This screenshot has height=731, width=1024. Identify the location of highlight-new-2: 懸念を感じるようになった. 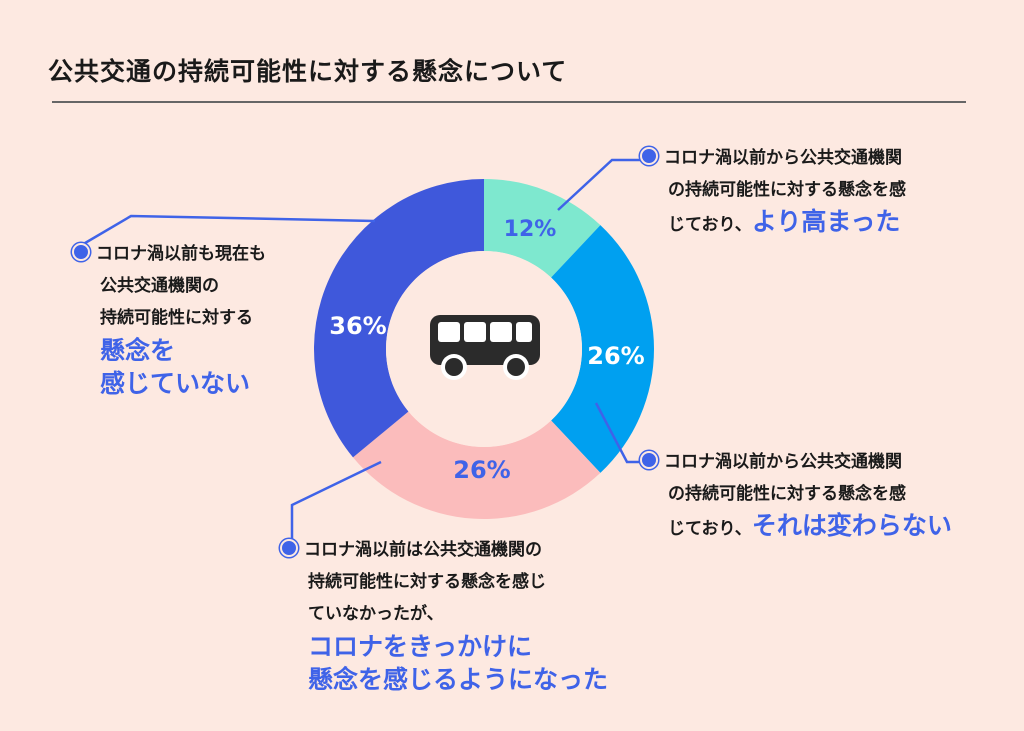
(458, 679).